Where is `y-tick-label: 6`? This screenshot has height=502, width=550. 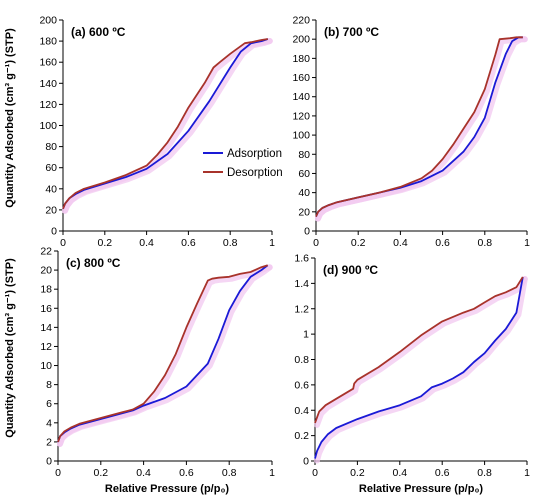
y-tick-label: 6 is located at coordinates (49, 404).